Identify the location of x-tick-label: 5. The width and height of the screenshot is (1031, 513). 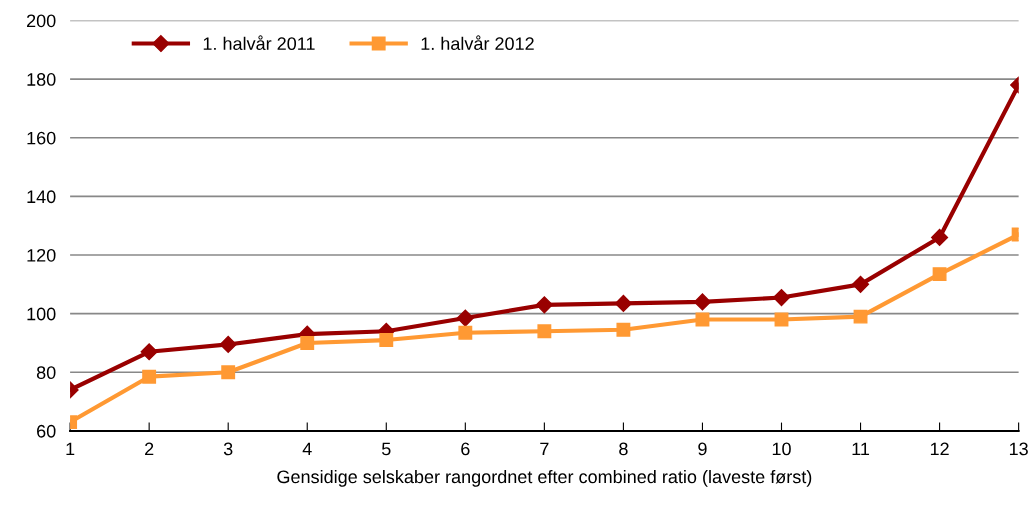
(386, 449).